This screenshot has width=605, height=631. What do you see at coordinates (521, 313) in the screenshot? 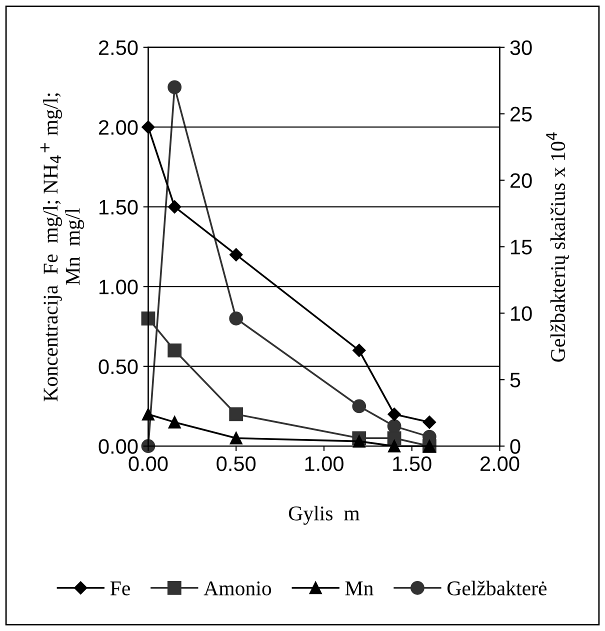
I see `y2-tick-label: 10` at bounding box center [521, 313].